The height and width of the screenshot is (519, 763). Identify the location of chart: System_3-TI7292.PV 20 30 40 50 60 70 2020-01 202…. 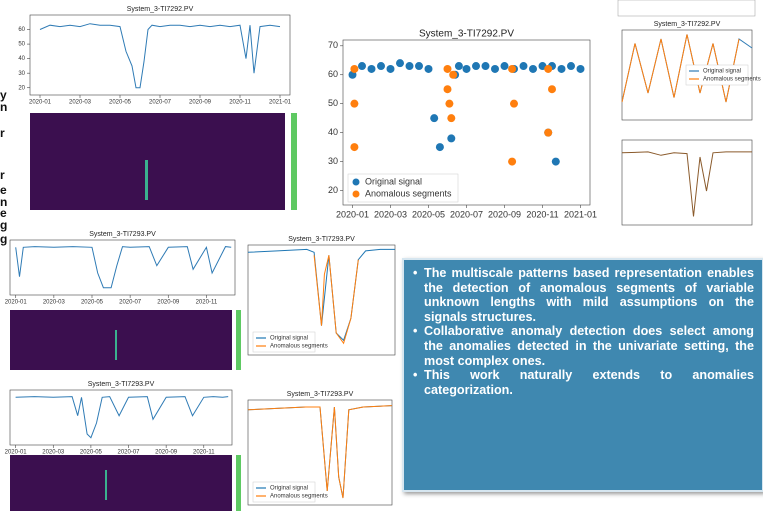
(462, 124).